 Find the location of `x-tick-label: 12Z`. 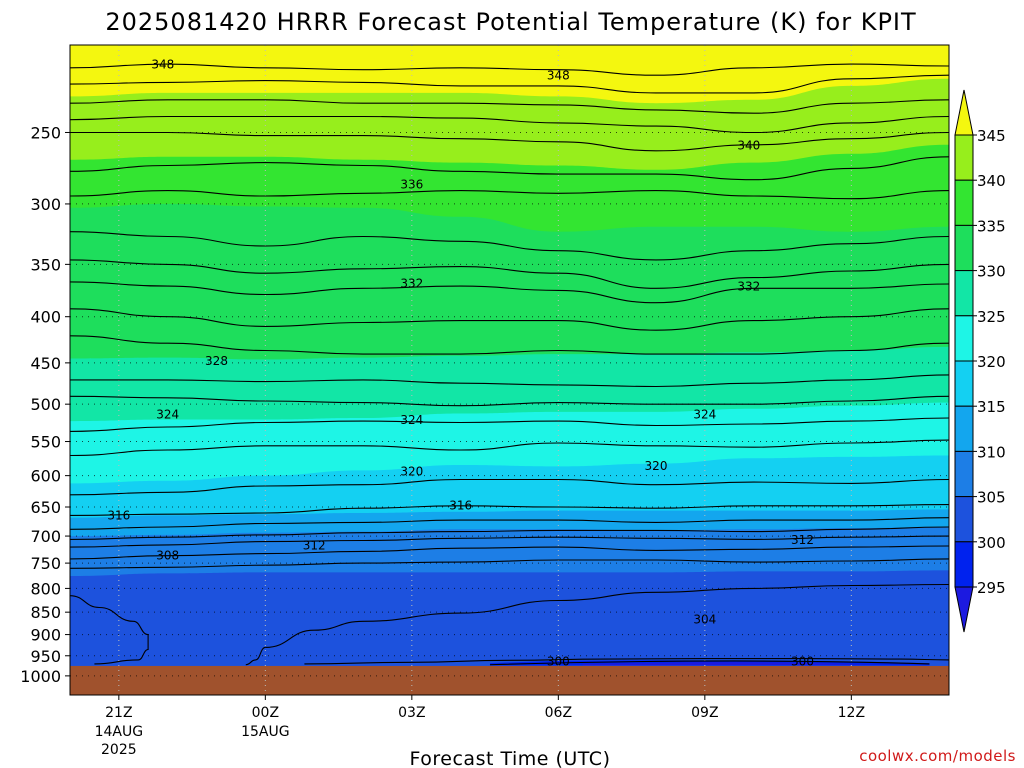

x-tick-label: 12Z is located at coordinates (851, 713).